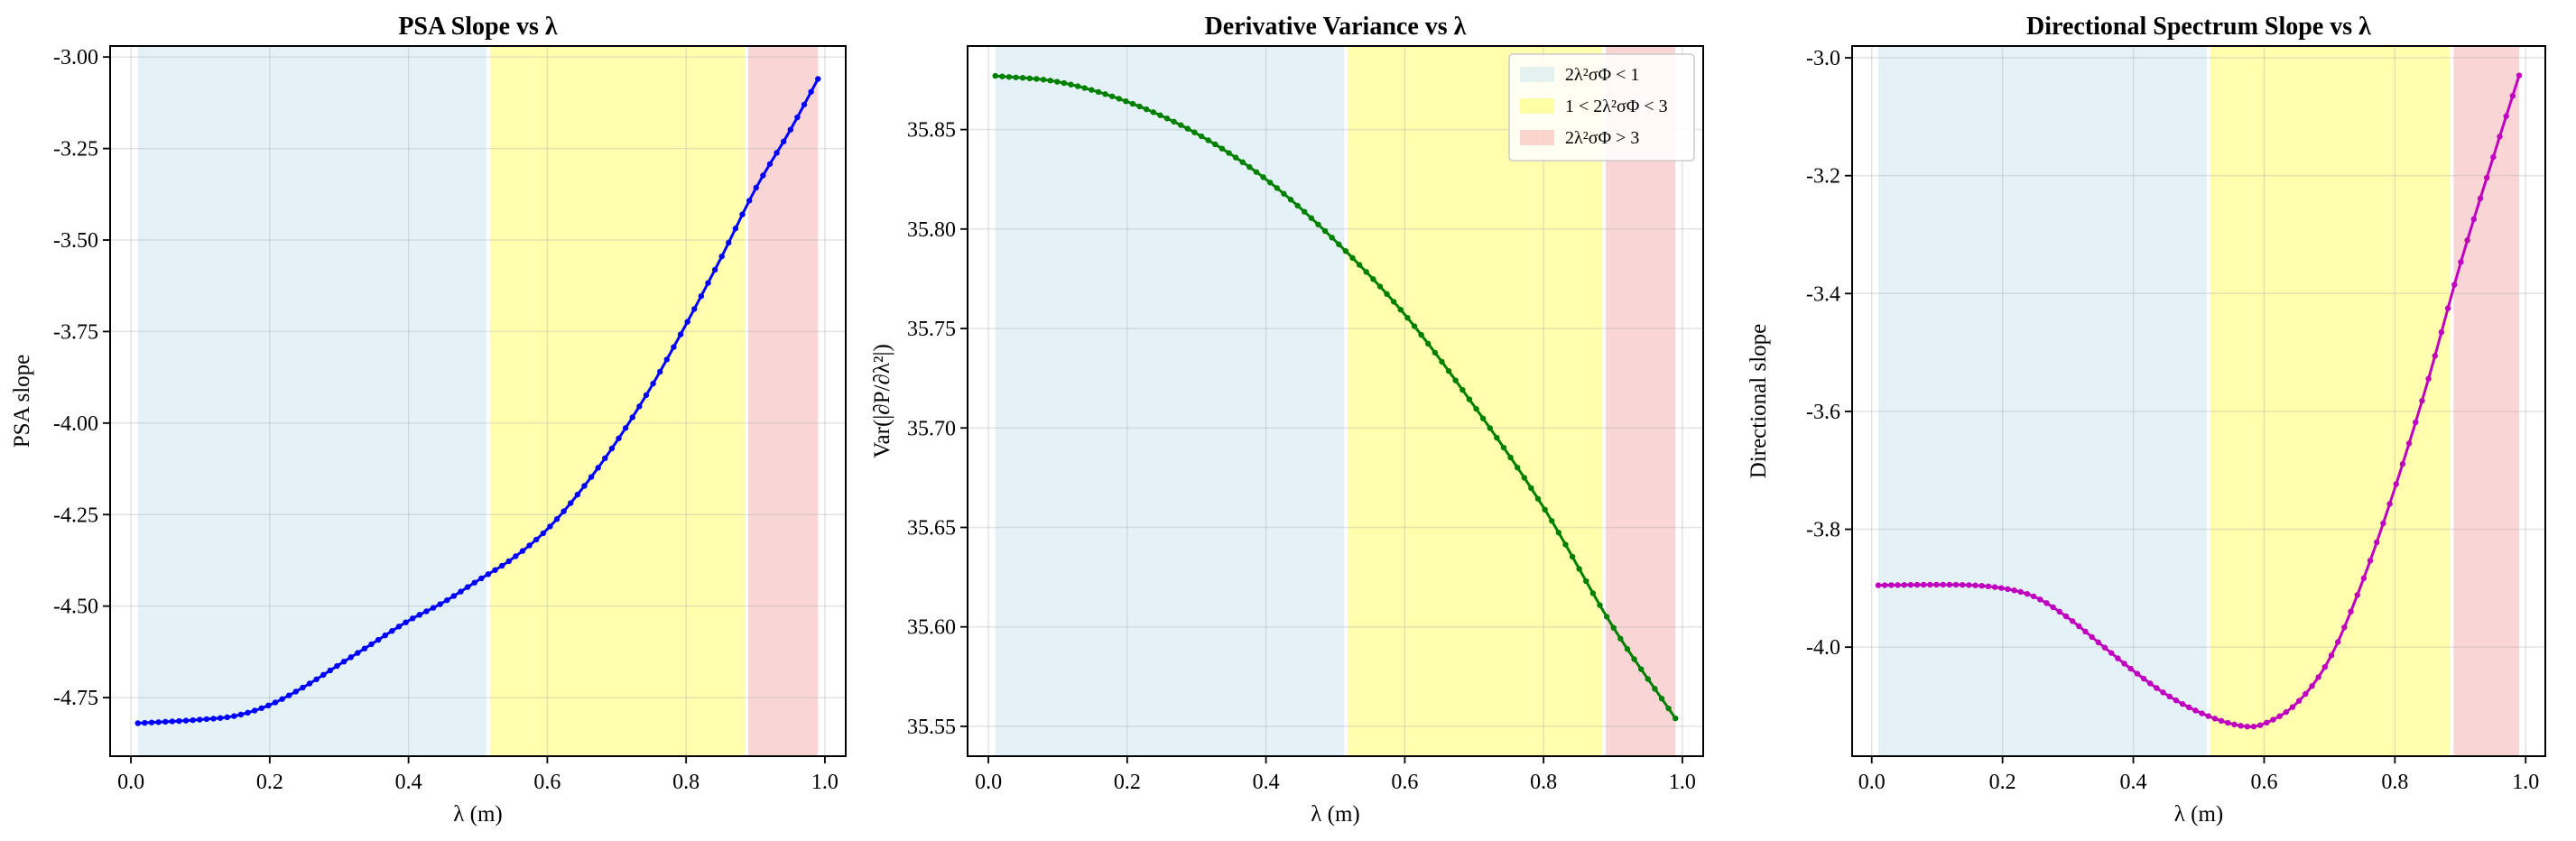 This screenshot has height=841, width=2576. Describe the element at coordinates (75, 241) in the screenshot. I see `y-tick-label: -3.50` at that location.